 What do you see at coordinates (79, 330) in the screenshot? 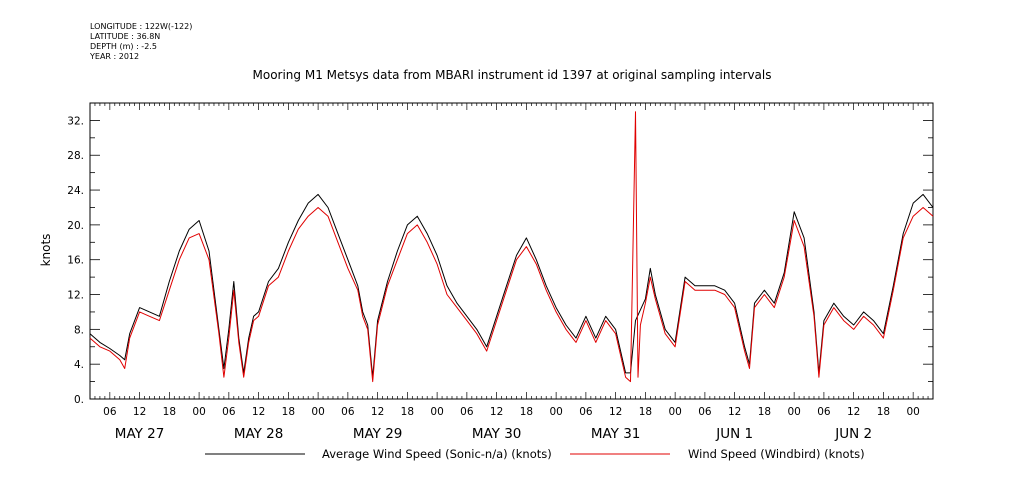
I see `y-tick-label: 8.` at bounding box center [79, 330].